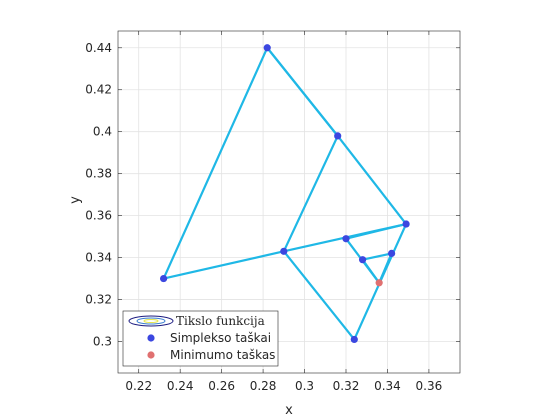 This screenshot has width=560, height=420. Describe the element at coordinates (379, 283) in the screenshot. I see `minimum-point` at that location.